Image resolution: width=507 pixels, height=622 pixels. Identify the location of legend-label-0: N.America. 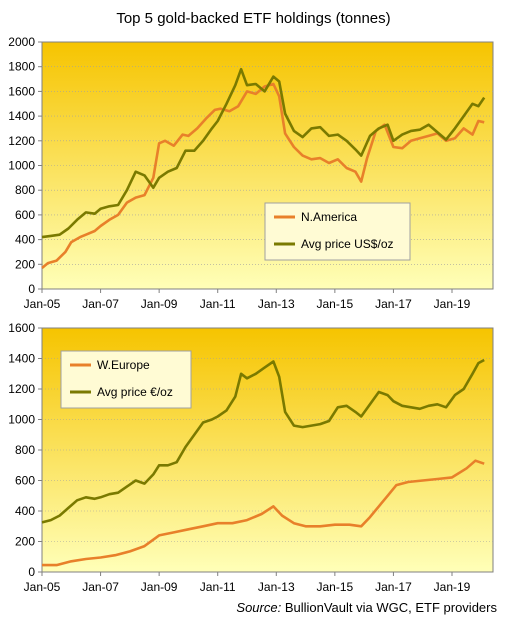
(329, 217).